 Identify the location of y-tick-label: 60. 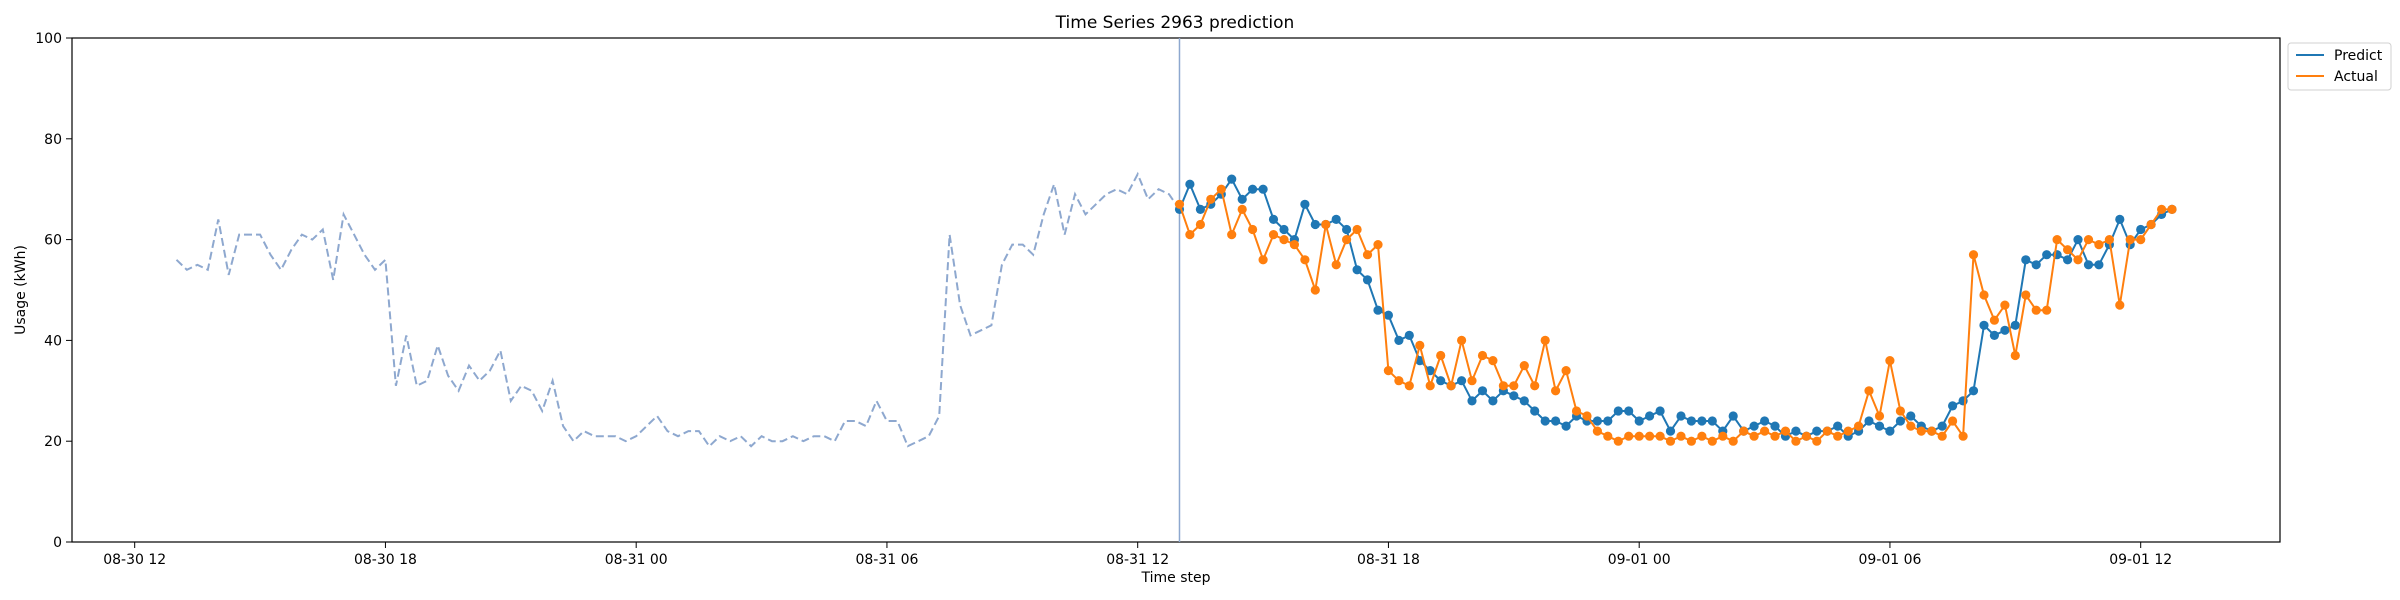
(53, 241).